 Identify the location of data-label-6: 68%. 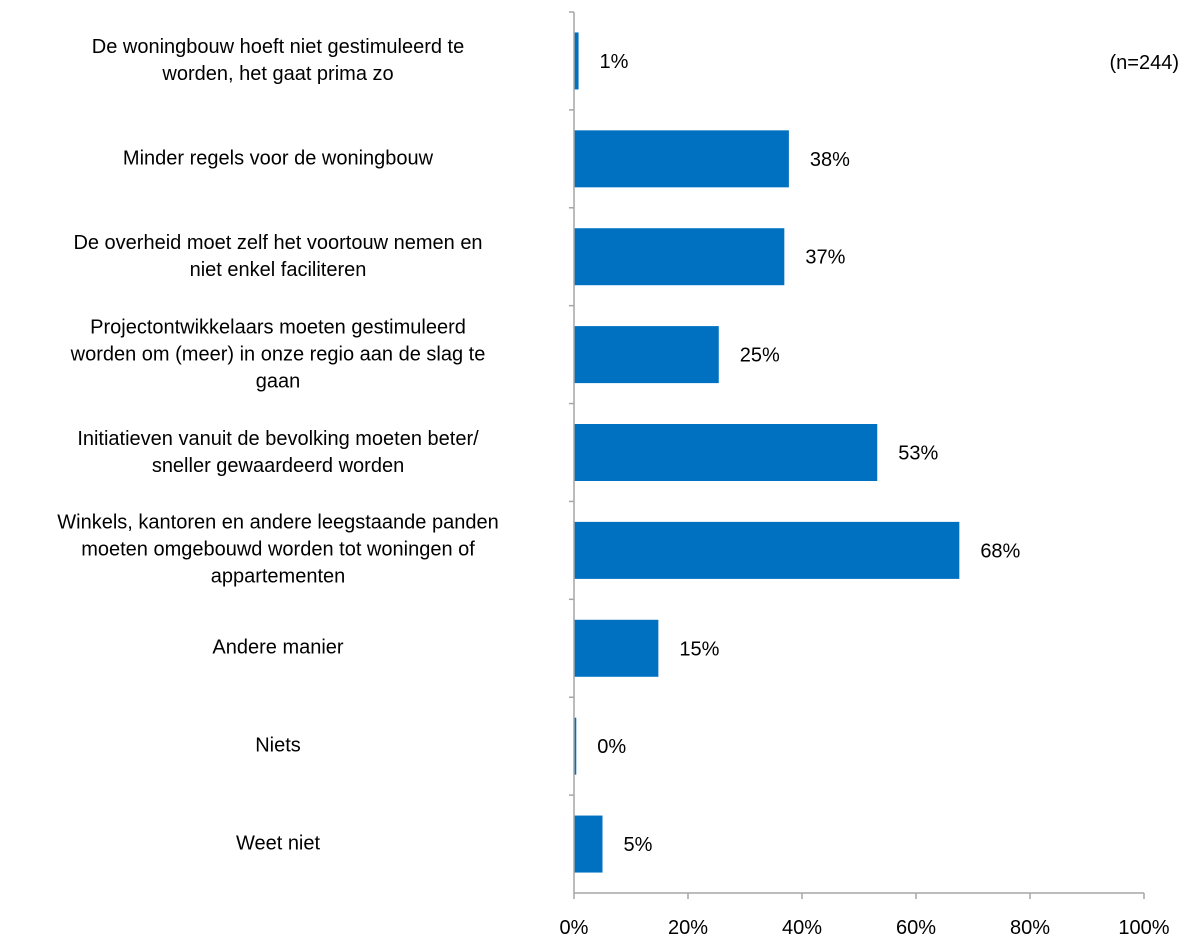
(1000, 551).